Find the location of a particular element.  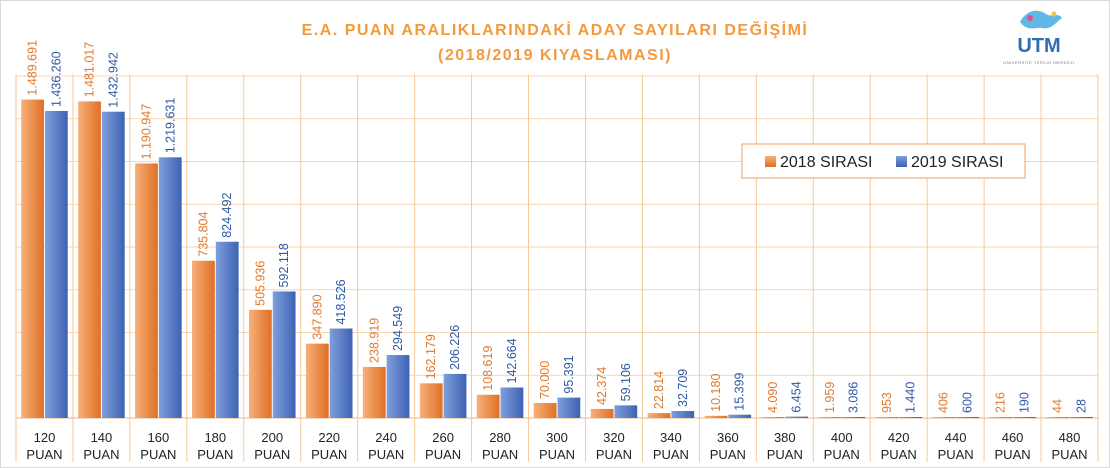

x-tick-label: 380 is located at coordinates (785, 437).